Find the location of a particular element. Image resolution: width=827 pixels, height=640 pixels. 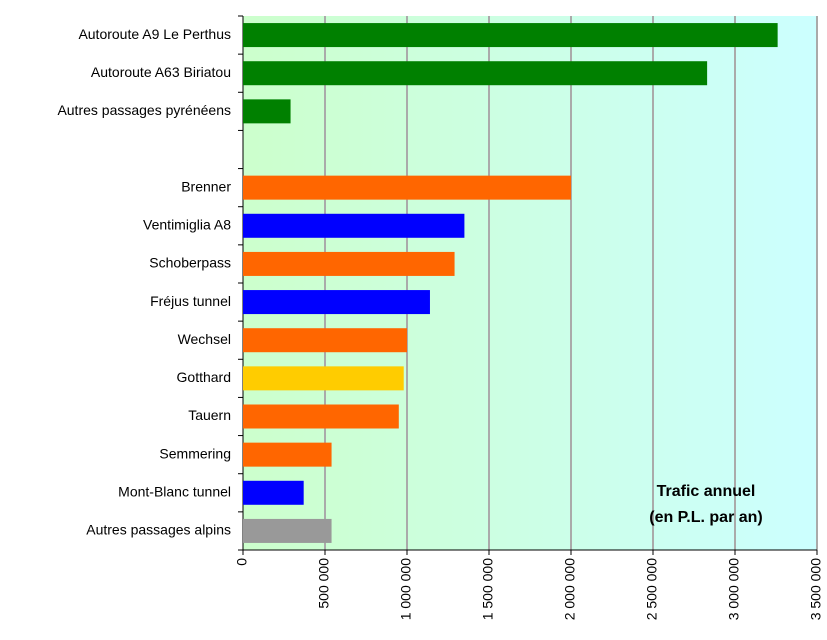

y-tick-label: Autres passages pyrénéens is located at coordinates (144, 110).